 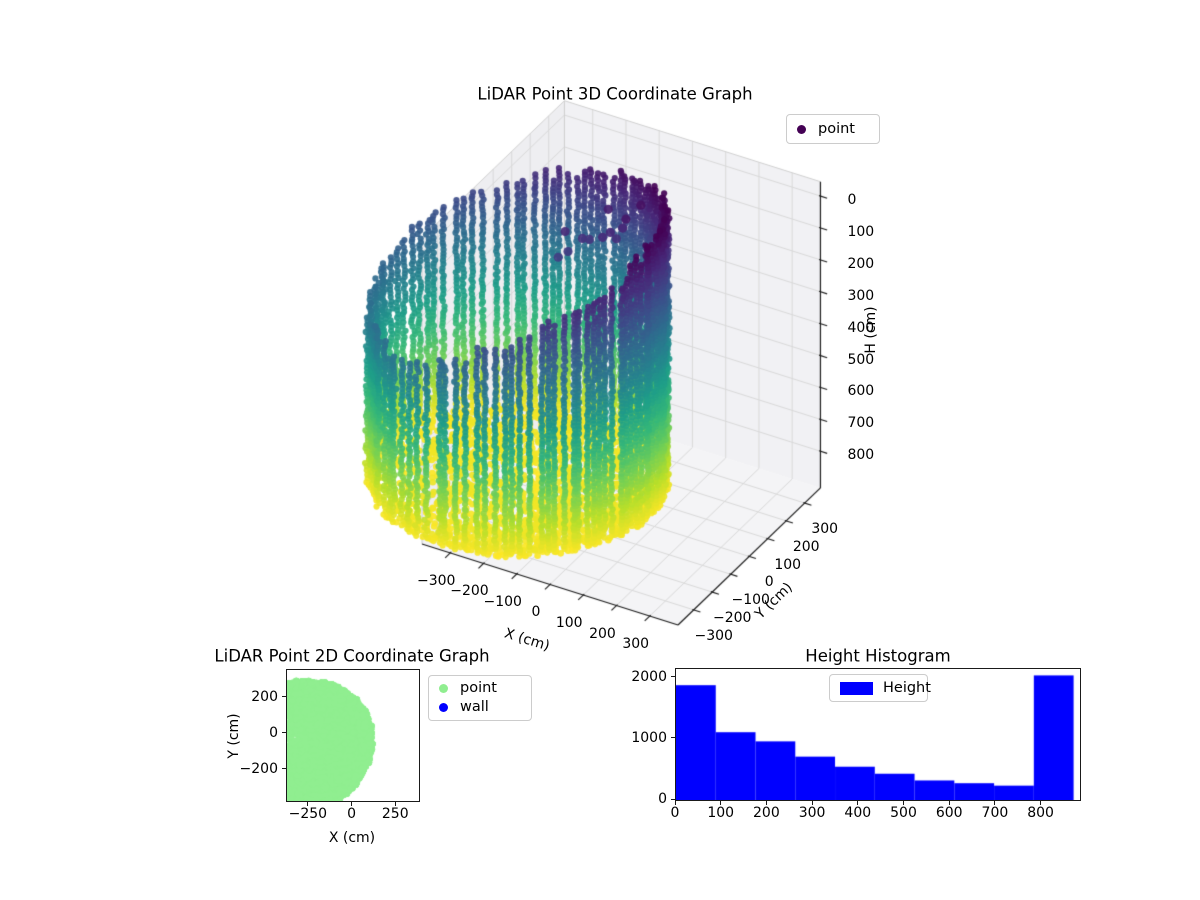 I want to click on plot2d-y-tick-label: 200, so click(x=264, y=696).